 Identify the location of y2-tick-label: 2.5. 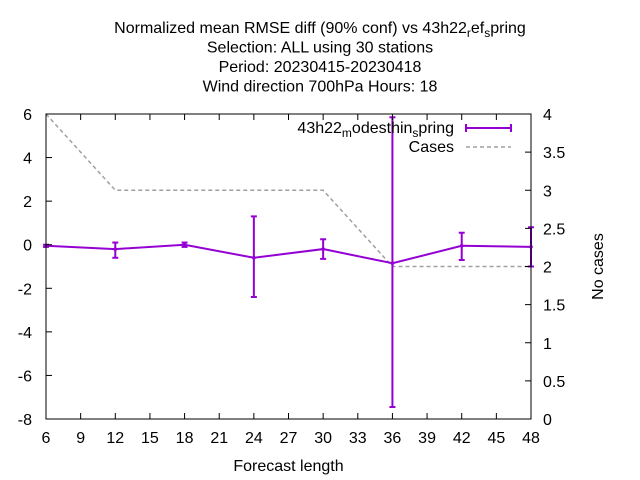
(554, 229).